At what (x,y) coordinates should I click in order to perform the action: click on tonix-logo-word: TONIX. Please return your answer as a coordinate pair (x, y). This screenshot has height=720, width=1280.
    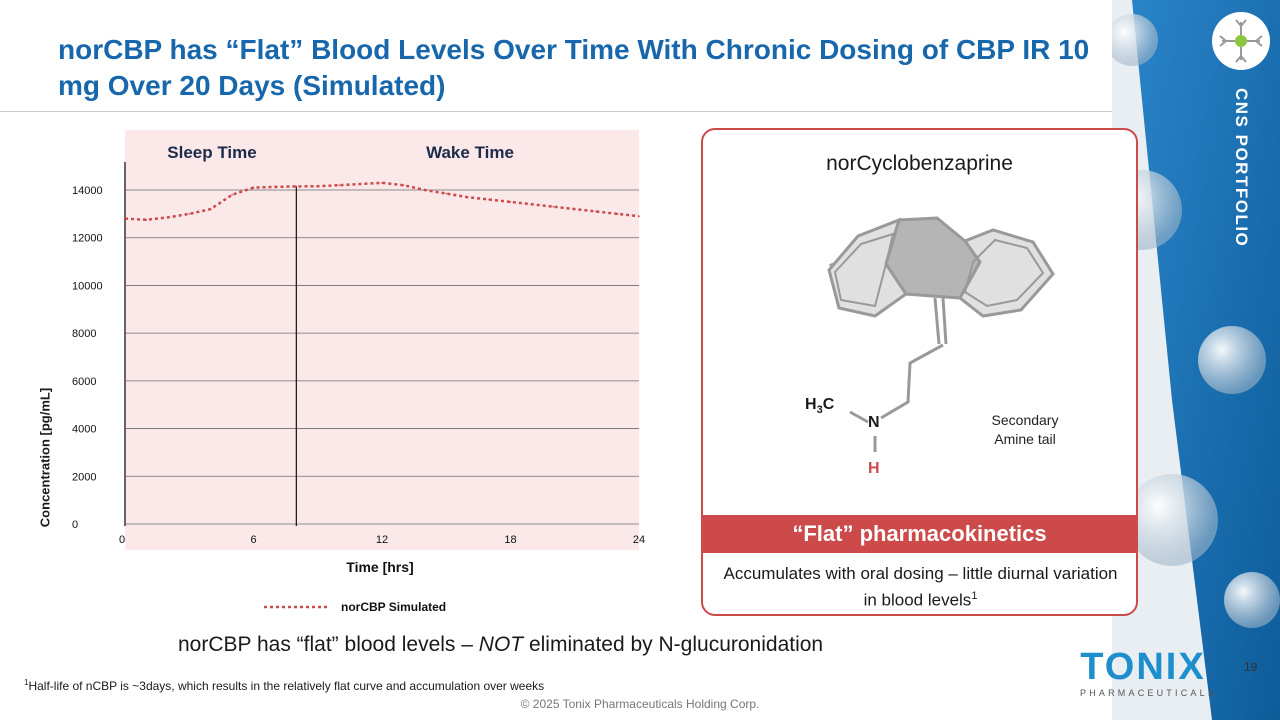
    Looking at the image, I should click on (1143, 667).